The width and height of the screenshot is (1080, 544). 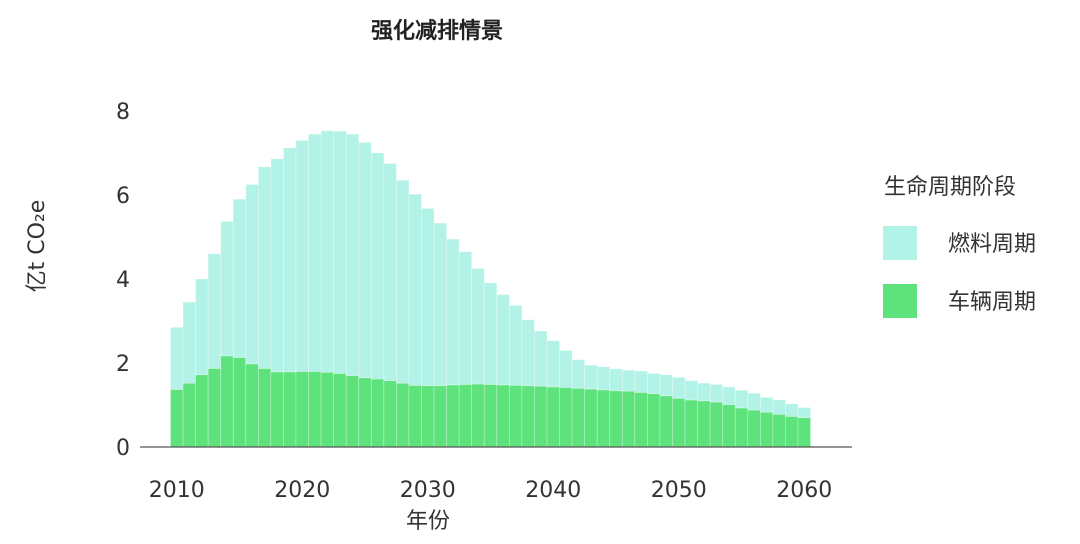 What do you see at coordinates (37, 246) in the screenshot?
I see `y-axis-title: 亿t CO₂e` at bounding box center [37, 246].